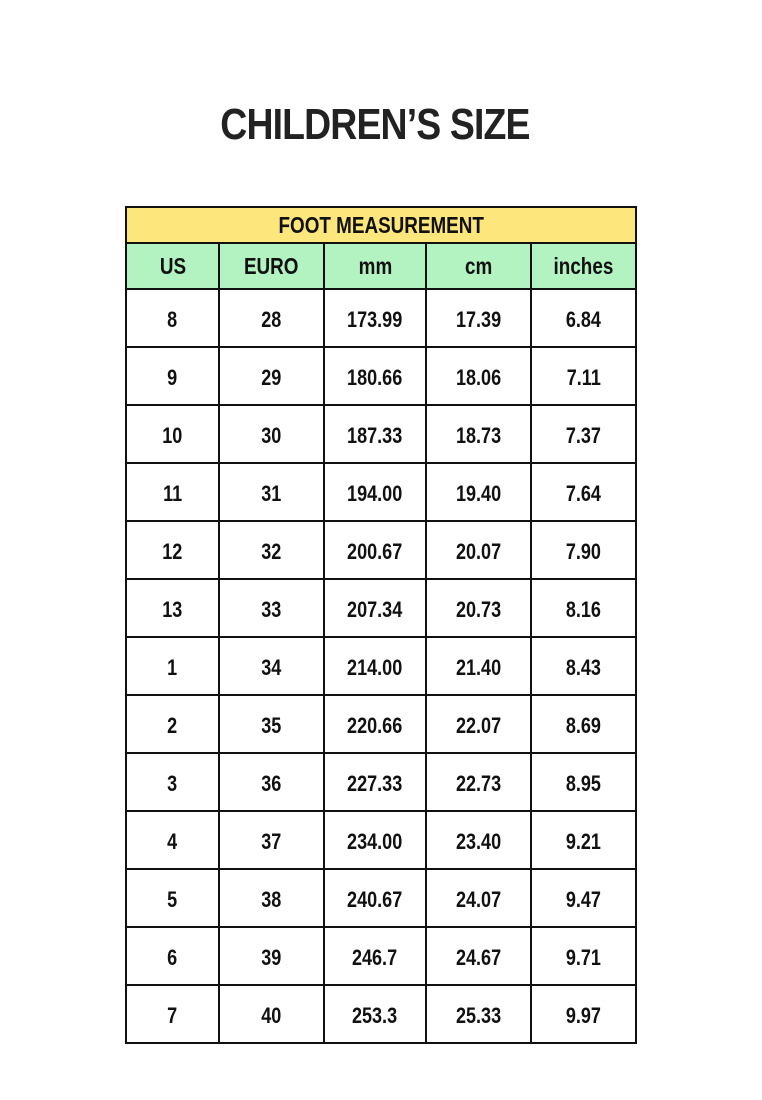 Image resolution: width=762 pixels, height=1100 pixels. I want to click on cell-text: 9.21, so click(583, 841).